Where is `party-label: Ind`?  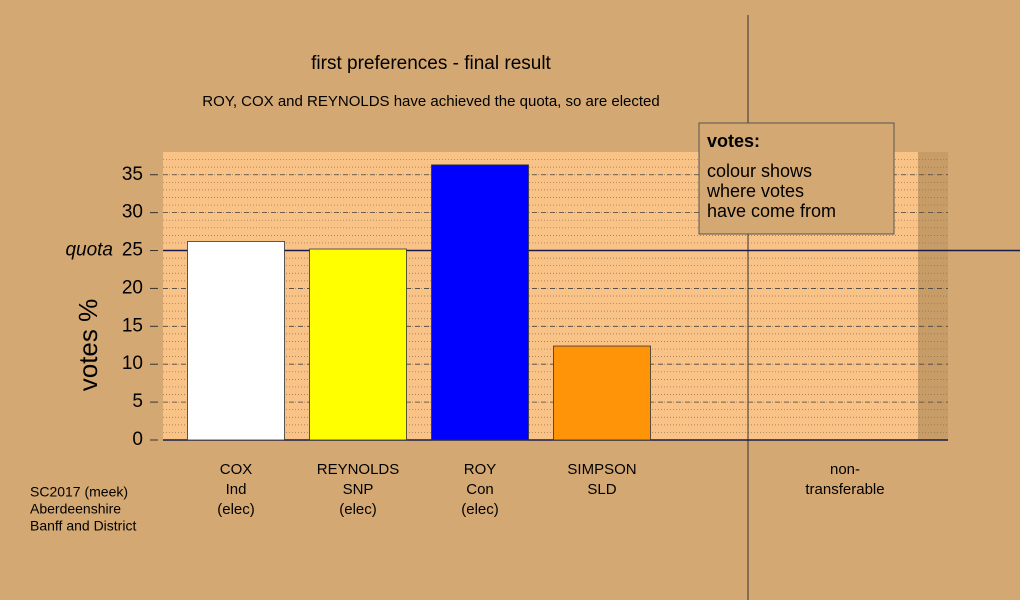 party-label: Ind is located at coordinates (236, 489).